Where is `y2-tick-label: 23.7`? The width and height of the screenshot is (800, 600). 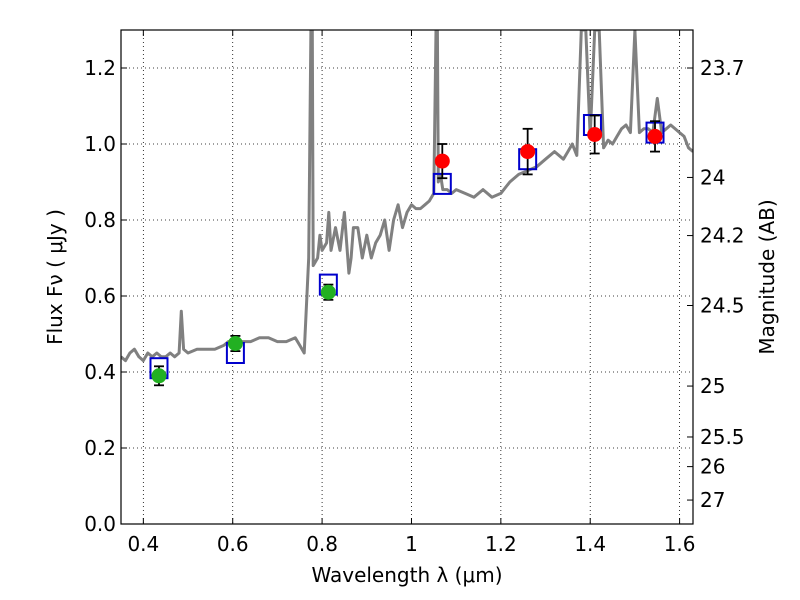
y2-tick-label: 23.7 is located at coordinates (722, 68).